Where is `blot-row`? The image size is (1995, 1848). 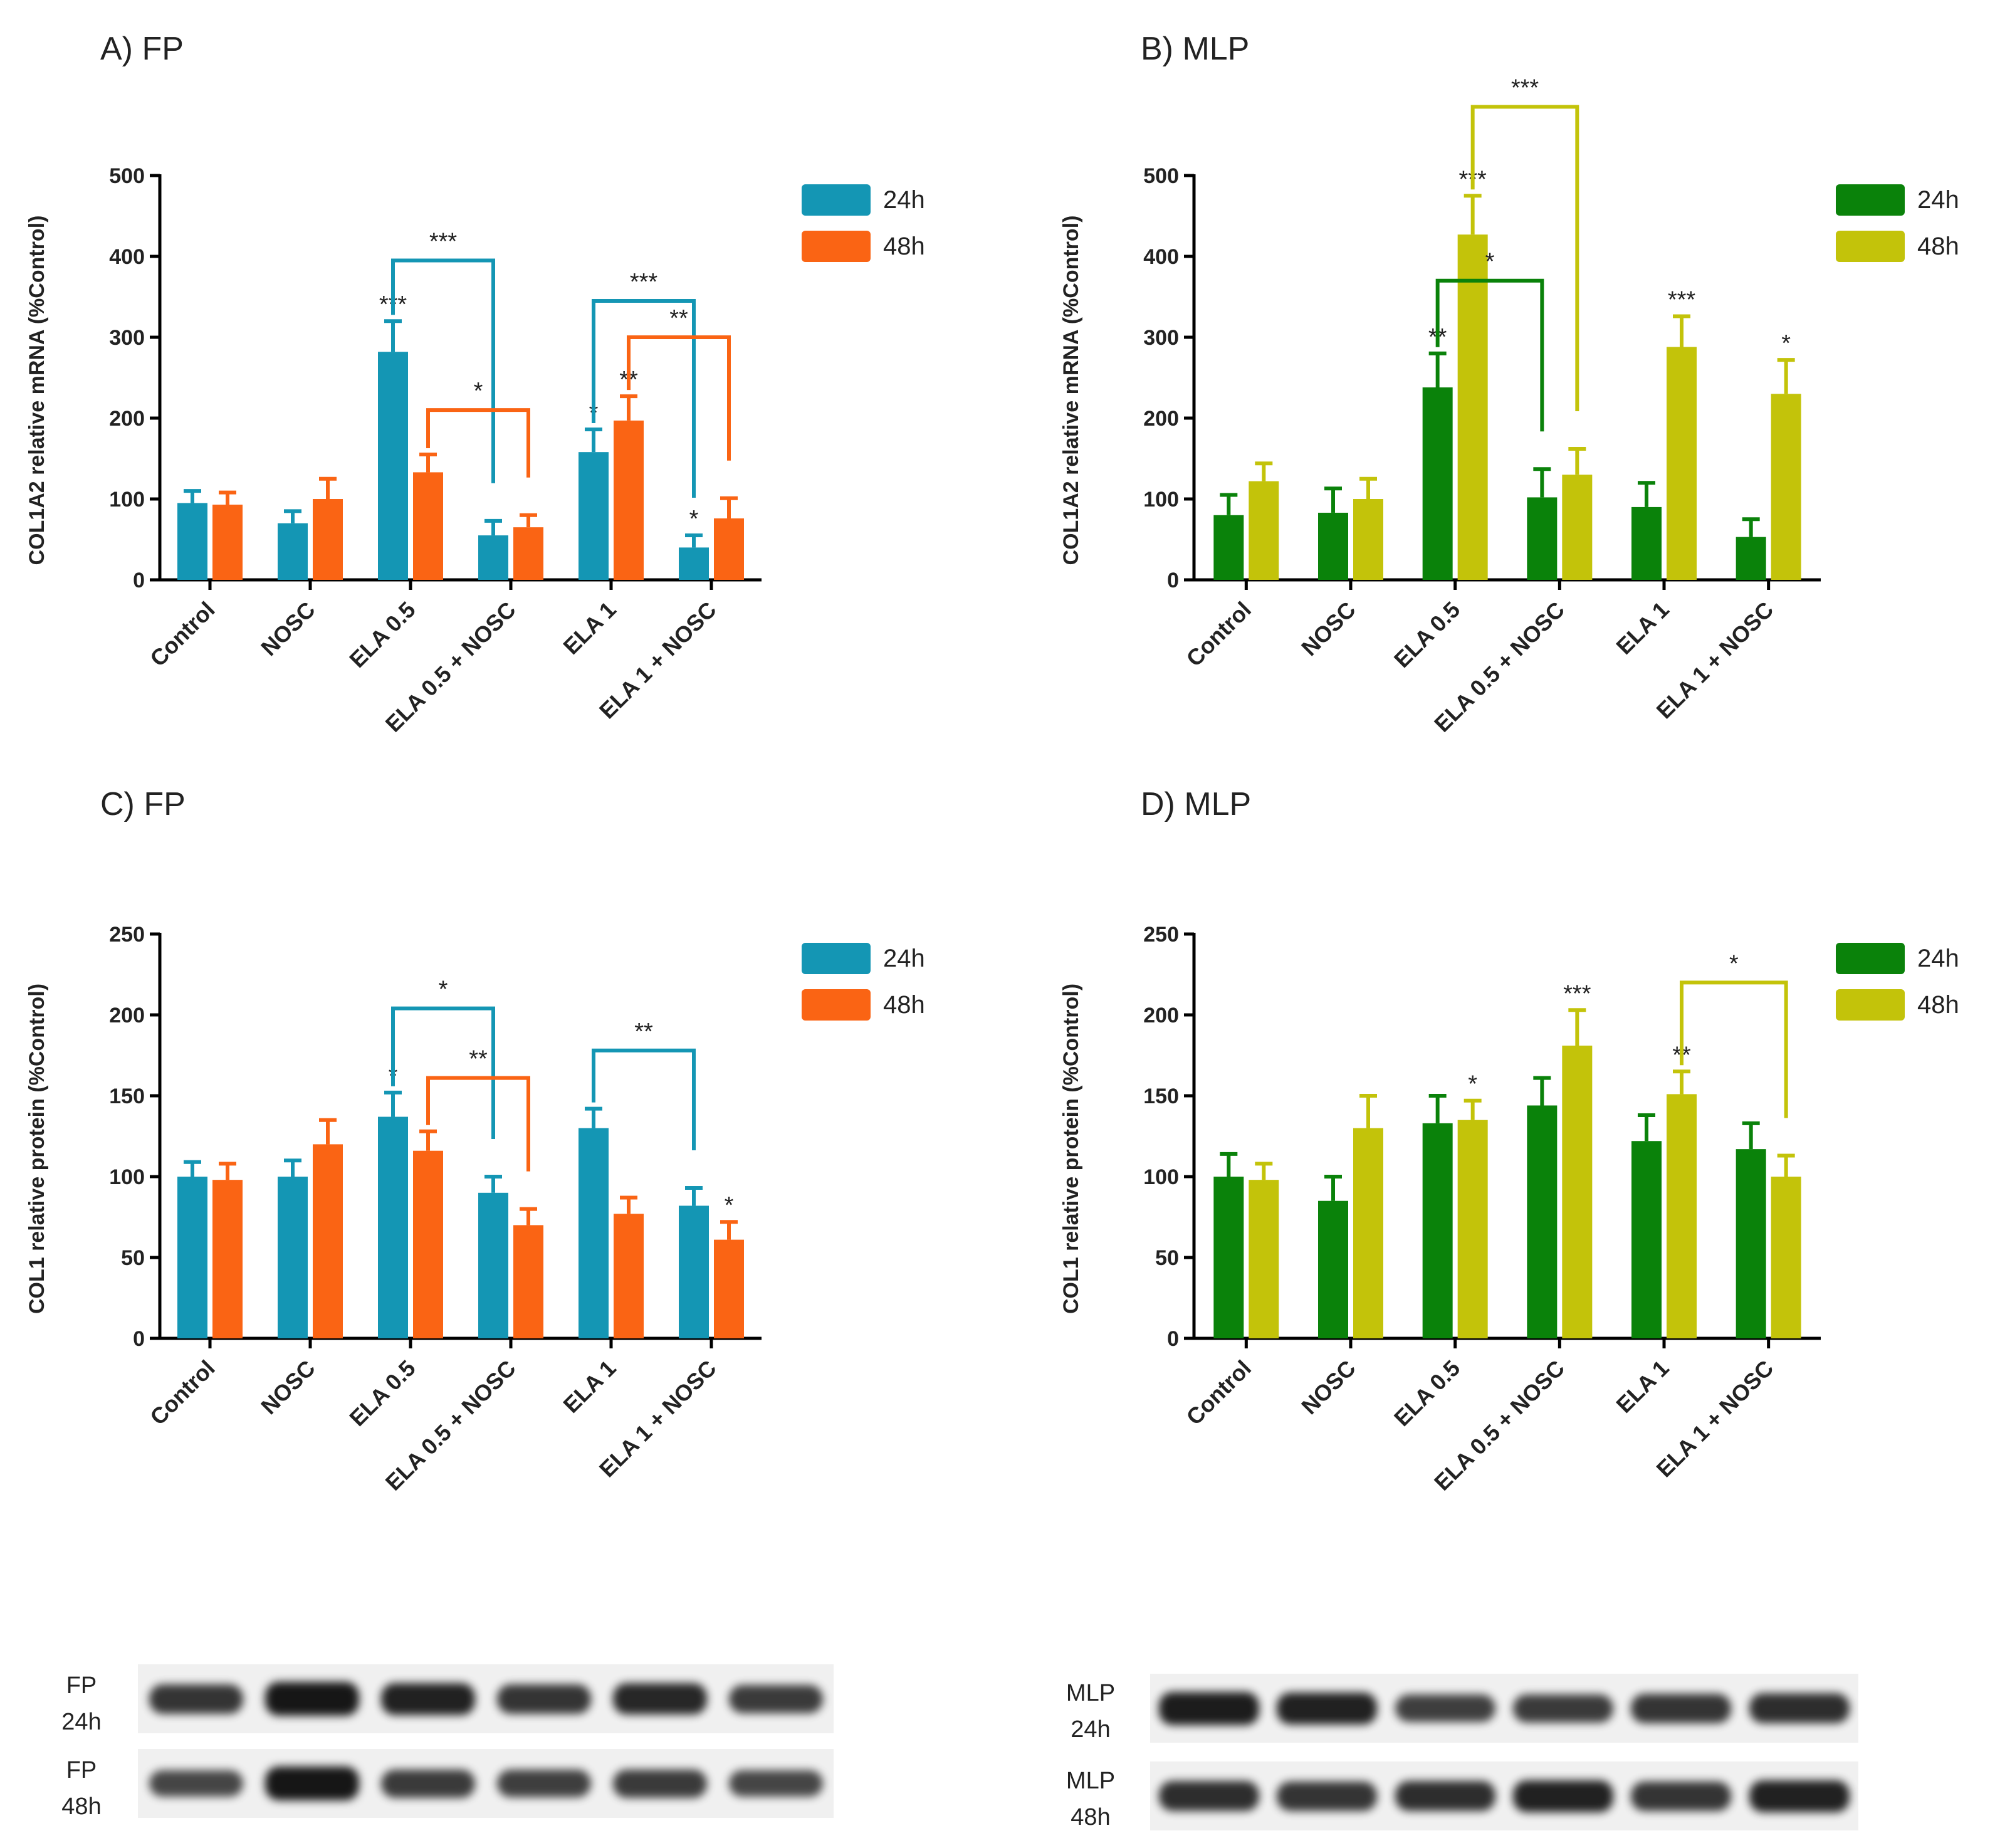
blot-row is located at coordinates (1504, 1709).